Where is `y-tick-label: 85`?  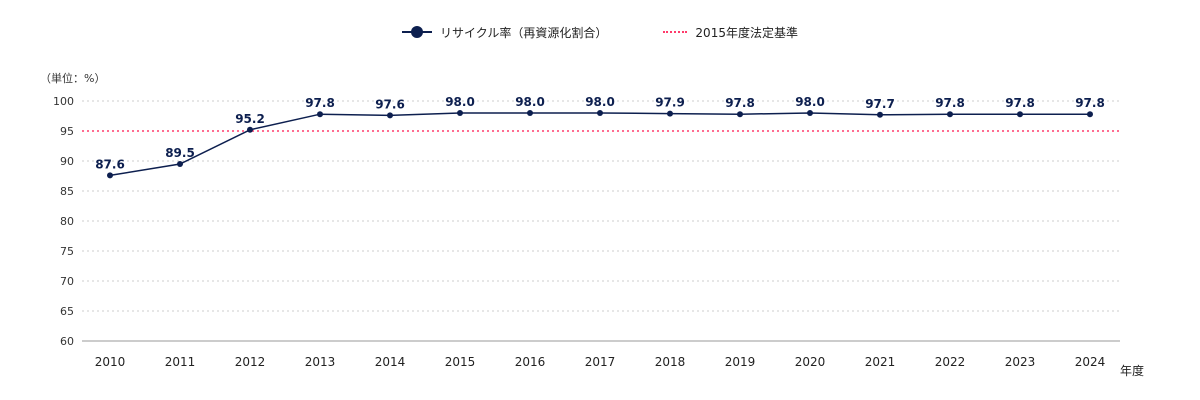 y-tick-label: 85 is located at coordinates (67, 191).